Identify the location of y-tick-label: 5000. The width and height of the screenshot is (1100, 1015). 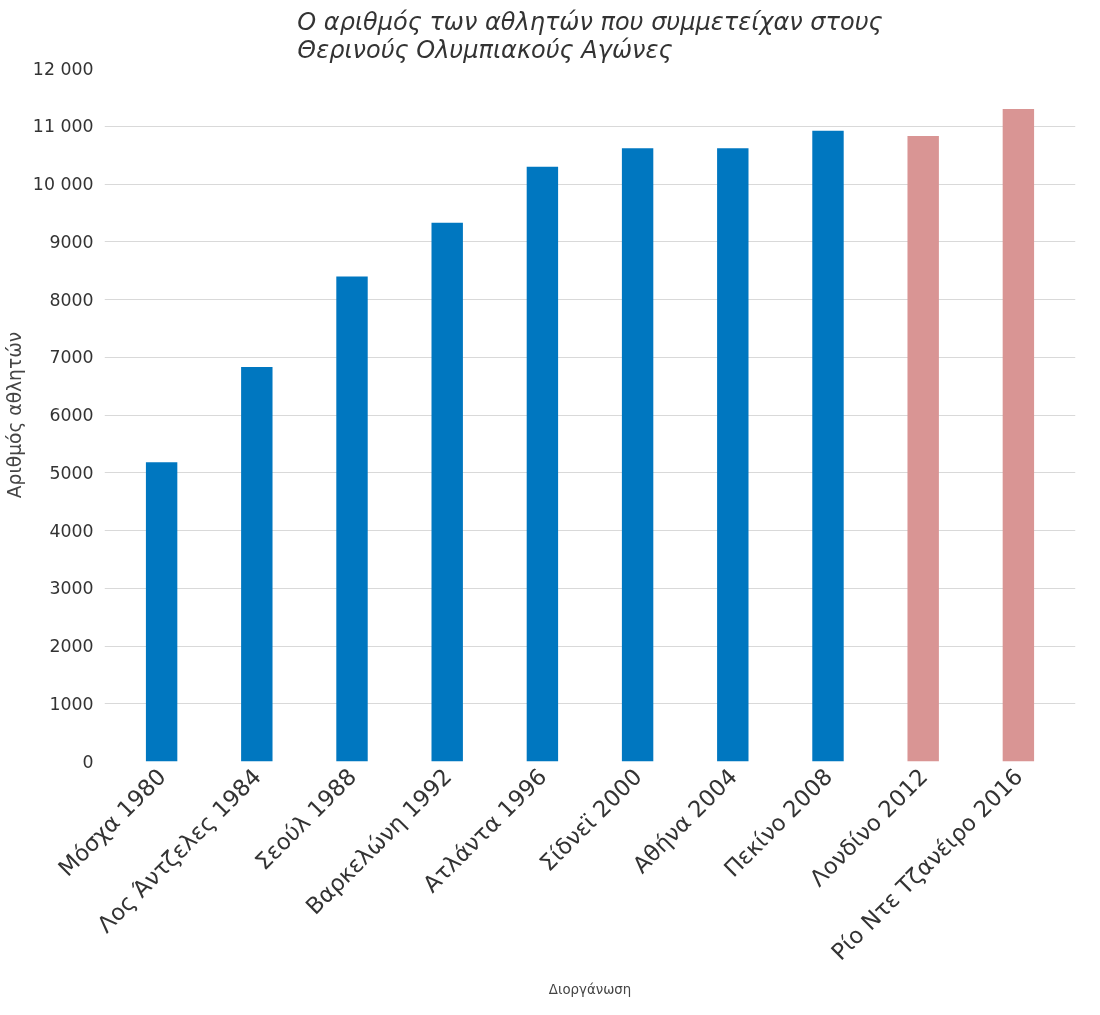
(71, 472).